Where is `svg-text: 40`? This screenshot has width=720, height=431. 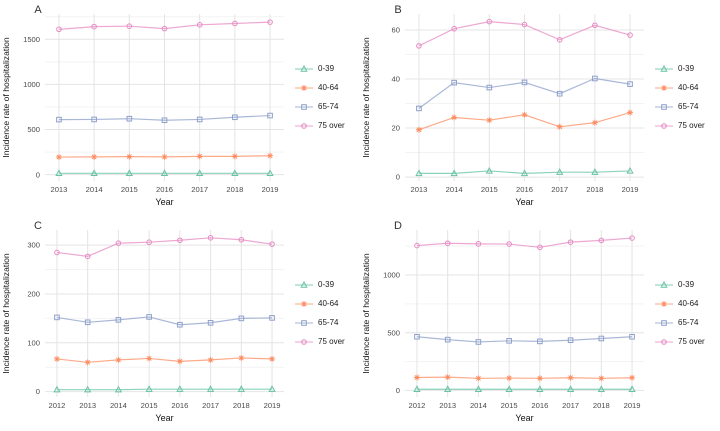
svg-text: 40 is located at coordinates (396, 79).